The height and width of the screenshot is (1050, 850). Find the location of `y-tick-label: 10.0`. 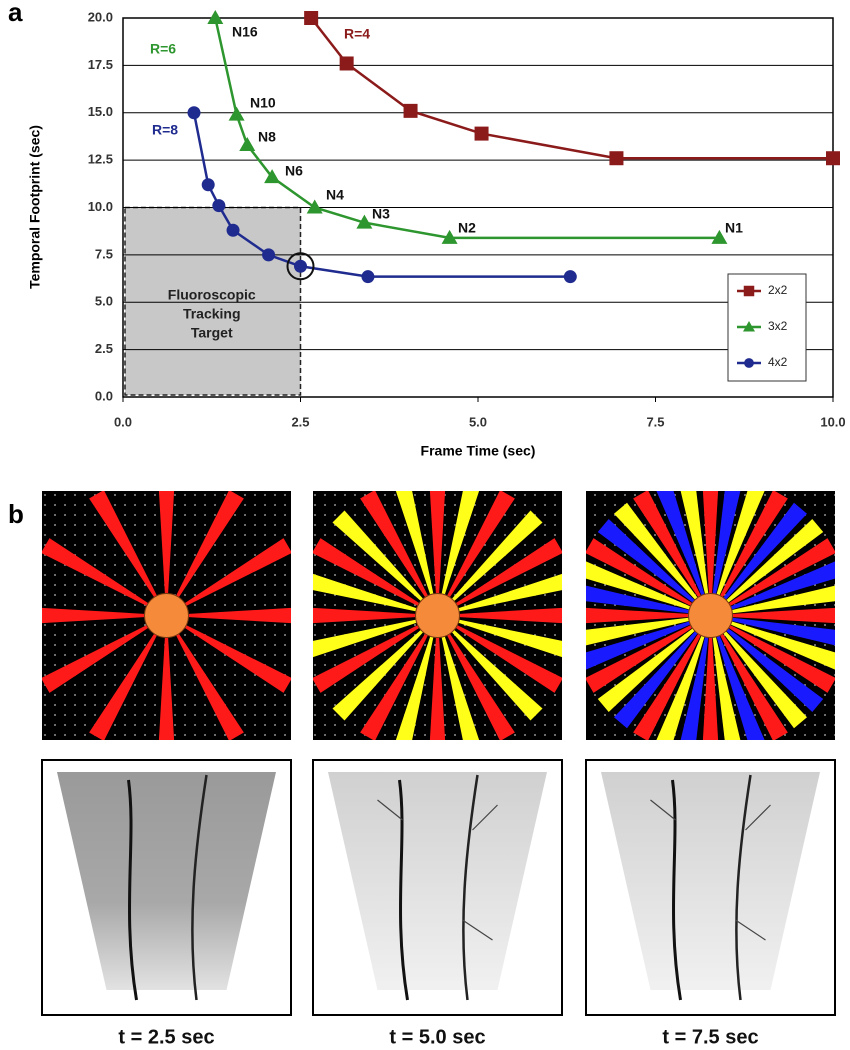

y-tick-label: 10.0 is located at coordinates (100, 206).